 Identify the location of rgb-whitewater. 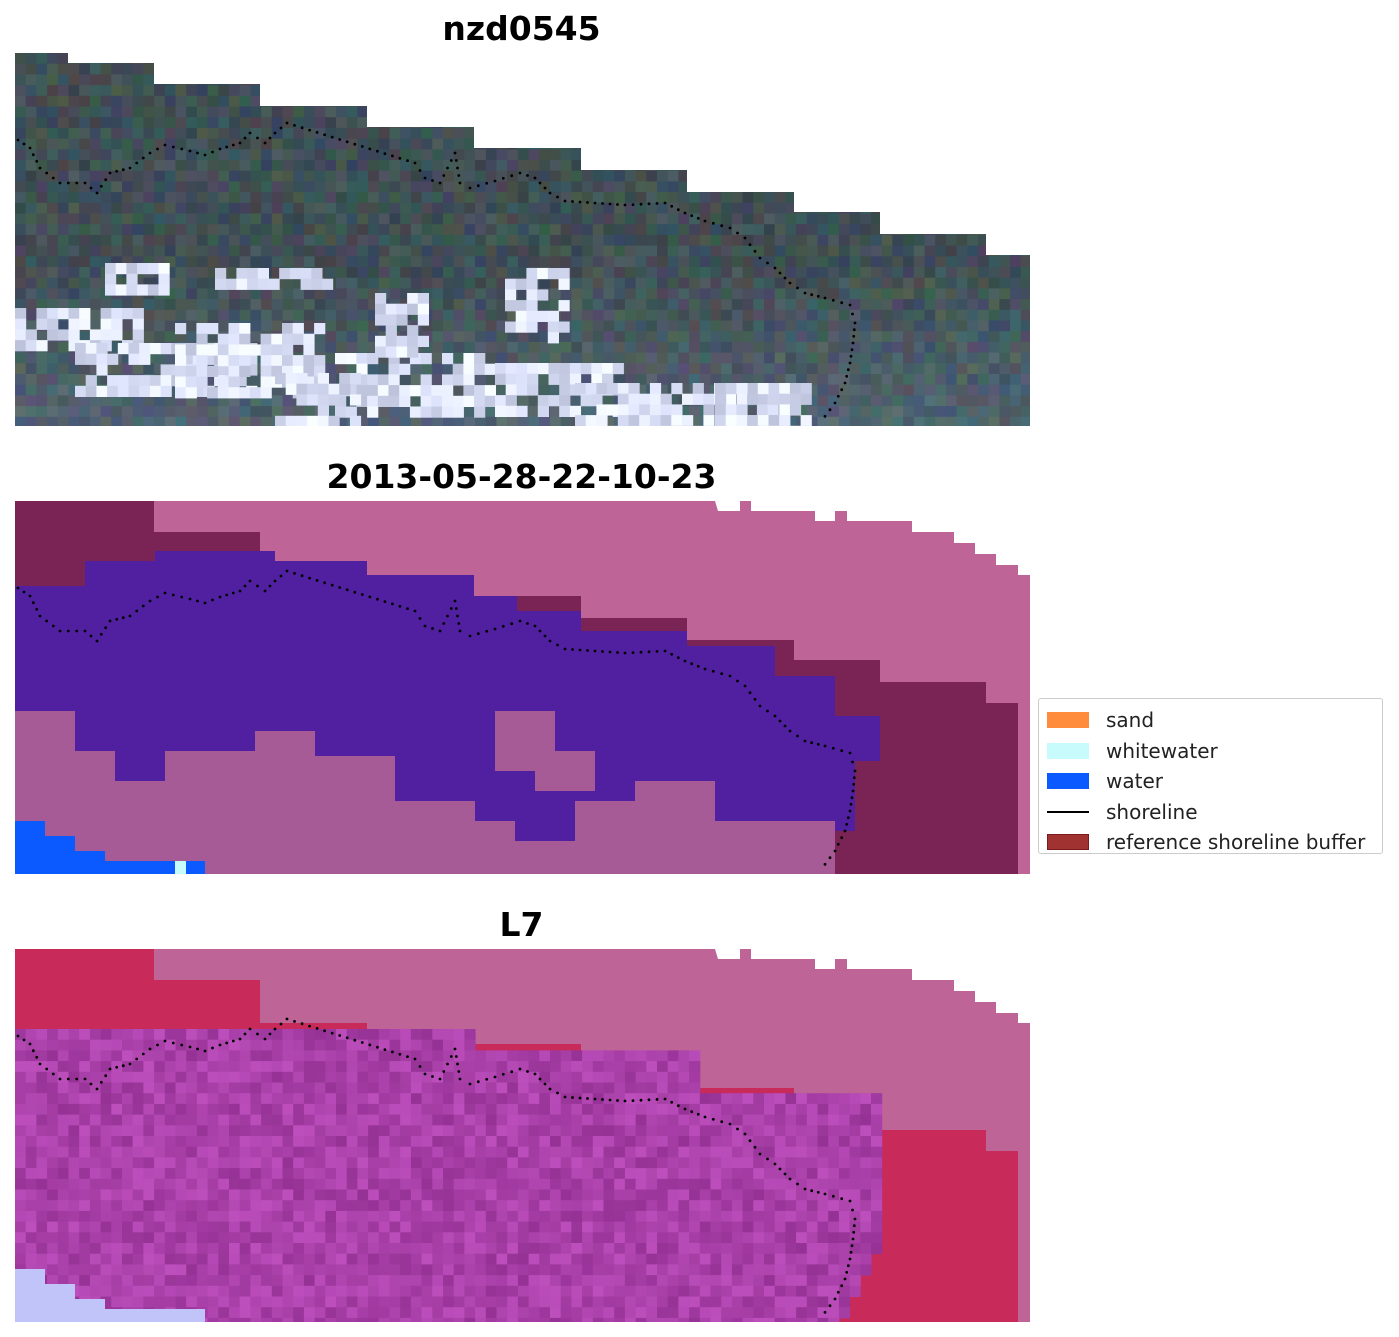
(413, 344).